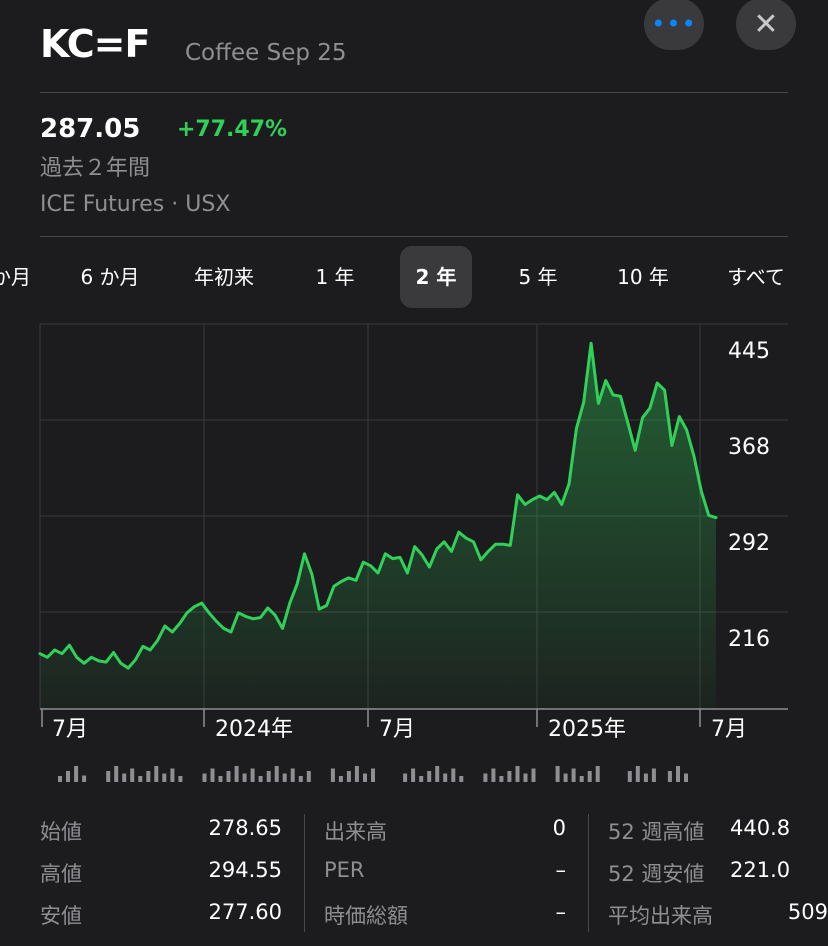  What do you see at coordinates (95, 44) in the screenshot?
I see `ticker-symbol: KC=F` at bounding box center [95, 44].